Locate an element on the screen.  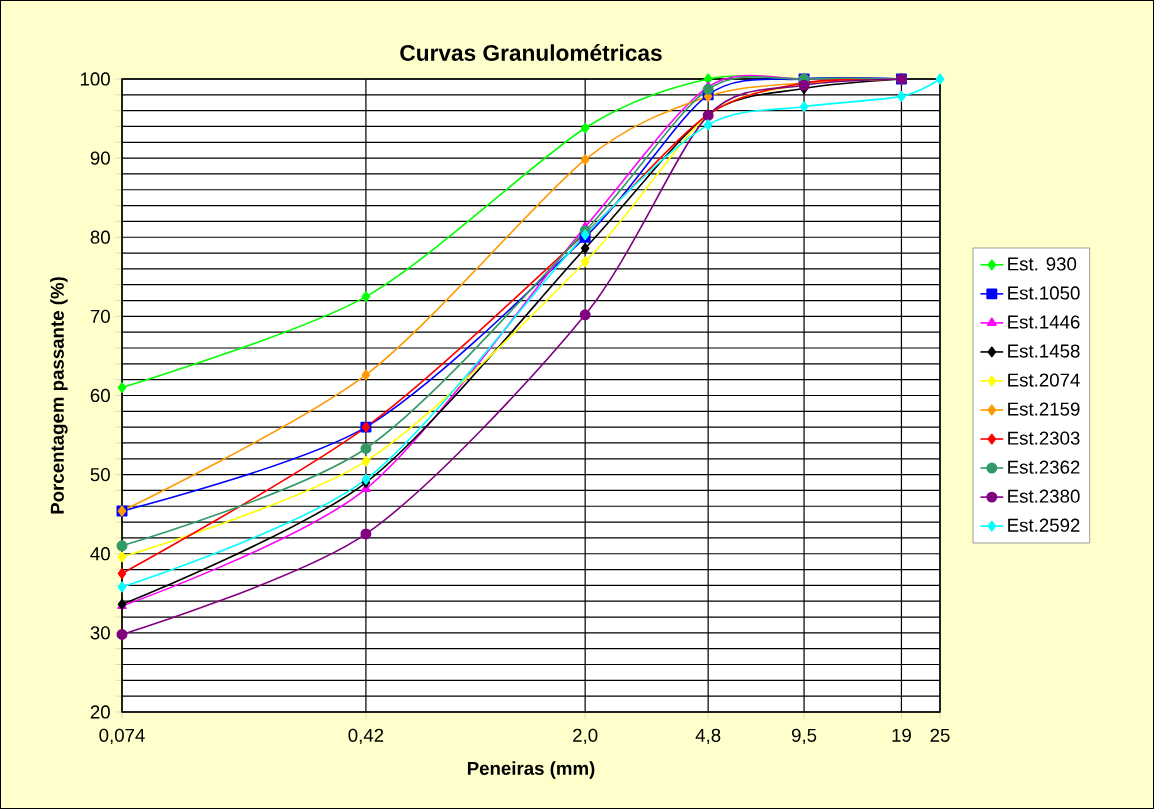
y-tick-label: 100 is located at coordinates (95, 79).